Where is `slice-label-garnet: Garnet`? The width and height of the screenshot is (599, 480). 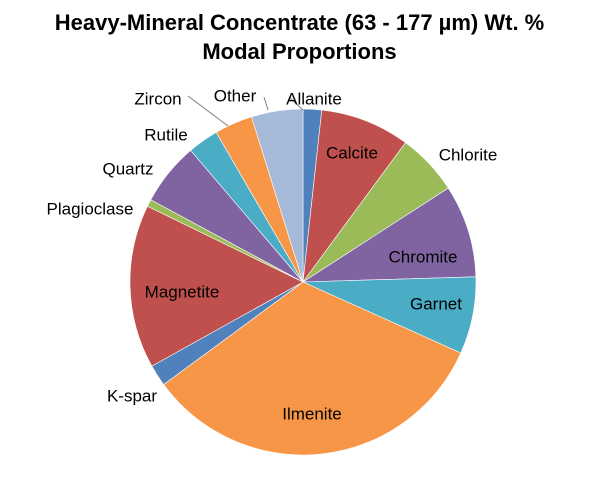
slice-label-garnet: Garnet is located at coordinates (436, 303).